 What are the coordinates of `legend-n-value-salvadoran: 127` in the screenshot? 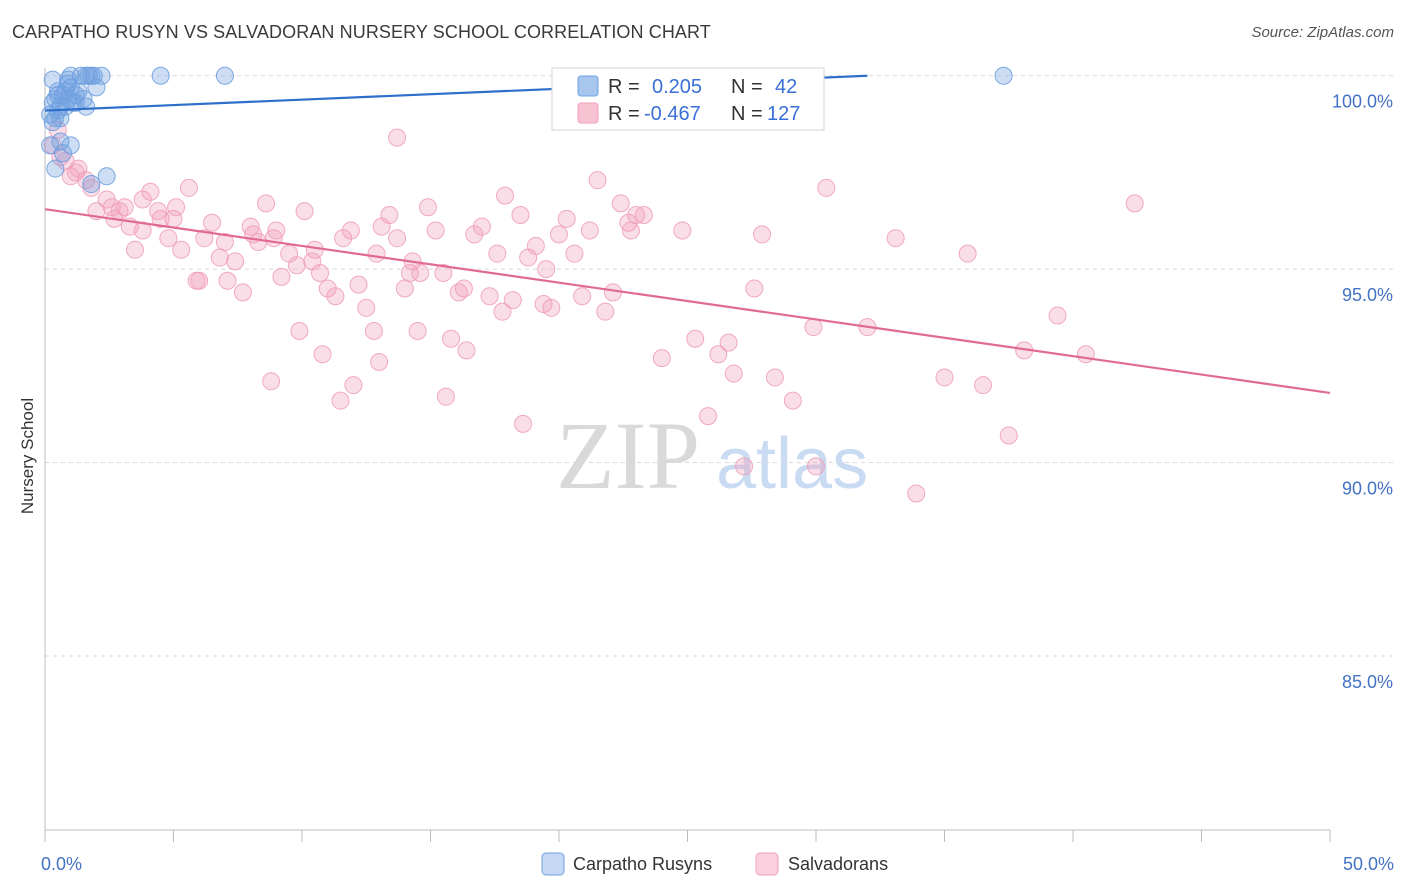 It's located at (783, 114).